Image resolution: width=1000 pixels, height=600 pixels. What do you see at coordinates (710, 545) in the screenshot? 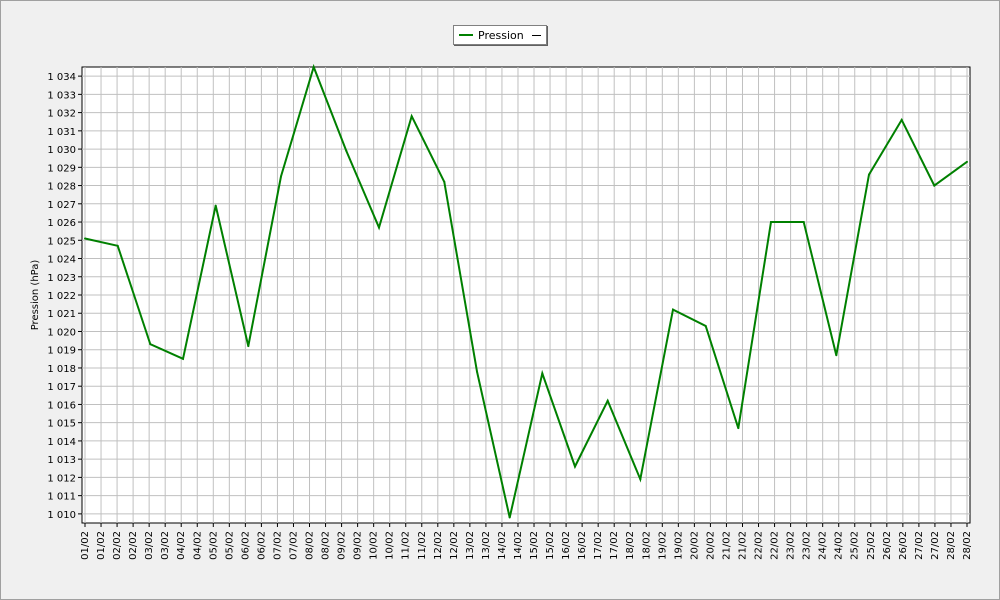
I see `x-tick-label: 20/02` at bounding box center [710, 545].